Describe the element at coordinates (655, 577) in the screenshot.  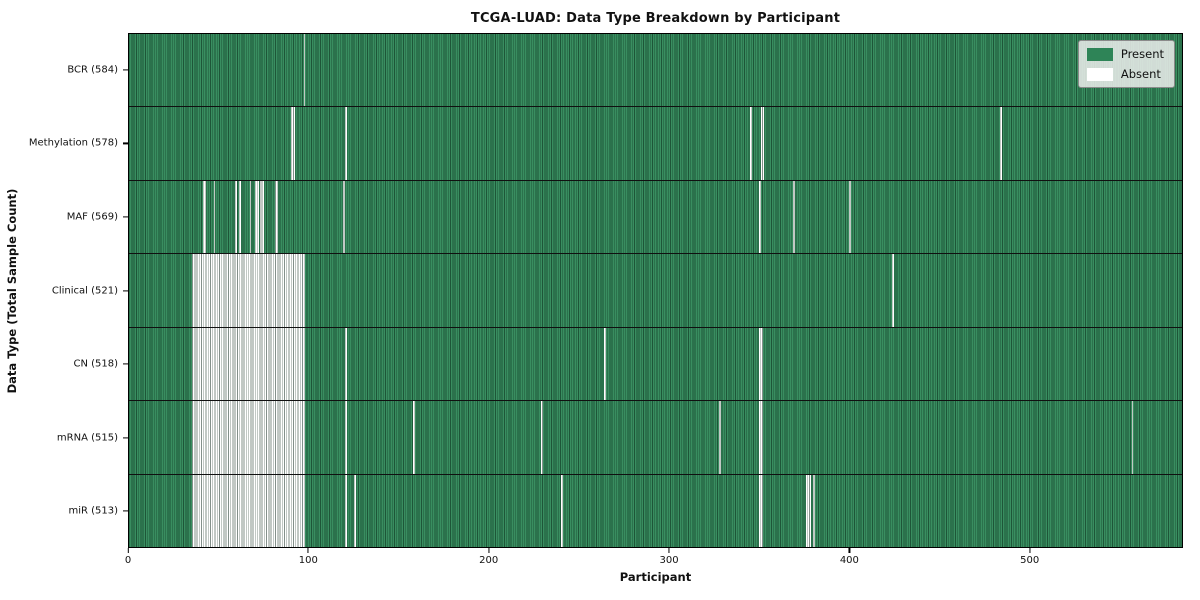
I see `x-axis-label: Participant` at that location.